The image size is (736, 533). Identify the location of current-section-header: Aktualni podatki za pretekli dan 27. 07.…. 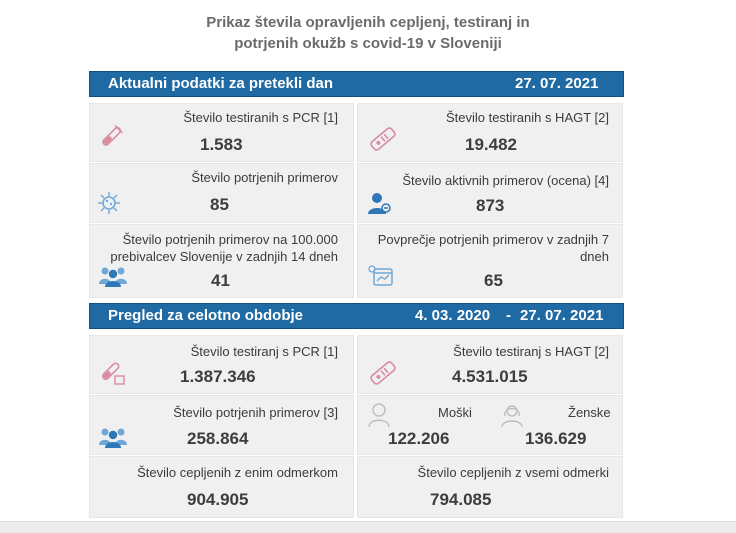
(356, 84).